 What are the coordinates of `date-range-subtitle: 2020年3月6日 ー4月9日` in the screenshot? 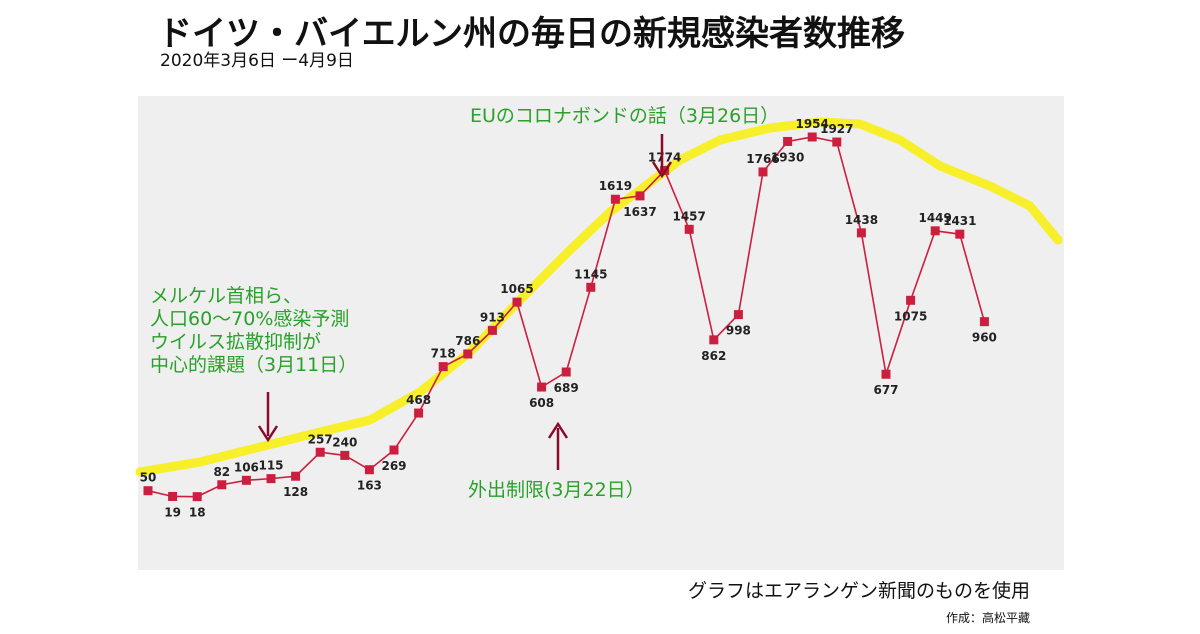 It's located at (257, 61).